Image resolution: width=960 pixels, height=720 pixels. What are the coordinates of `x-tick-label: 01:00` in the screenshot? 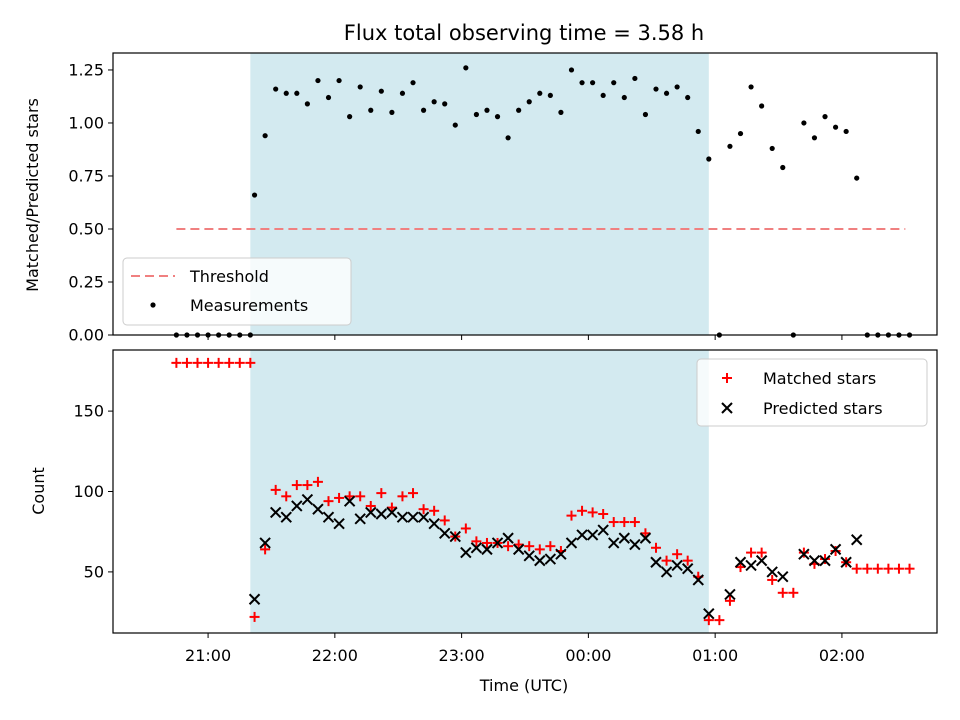 It's located at (715, 655).